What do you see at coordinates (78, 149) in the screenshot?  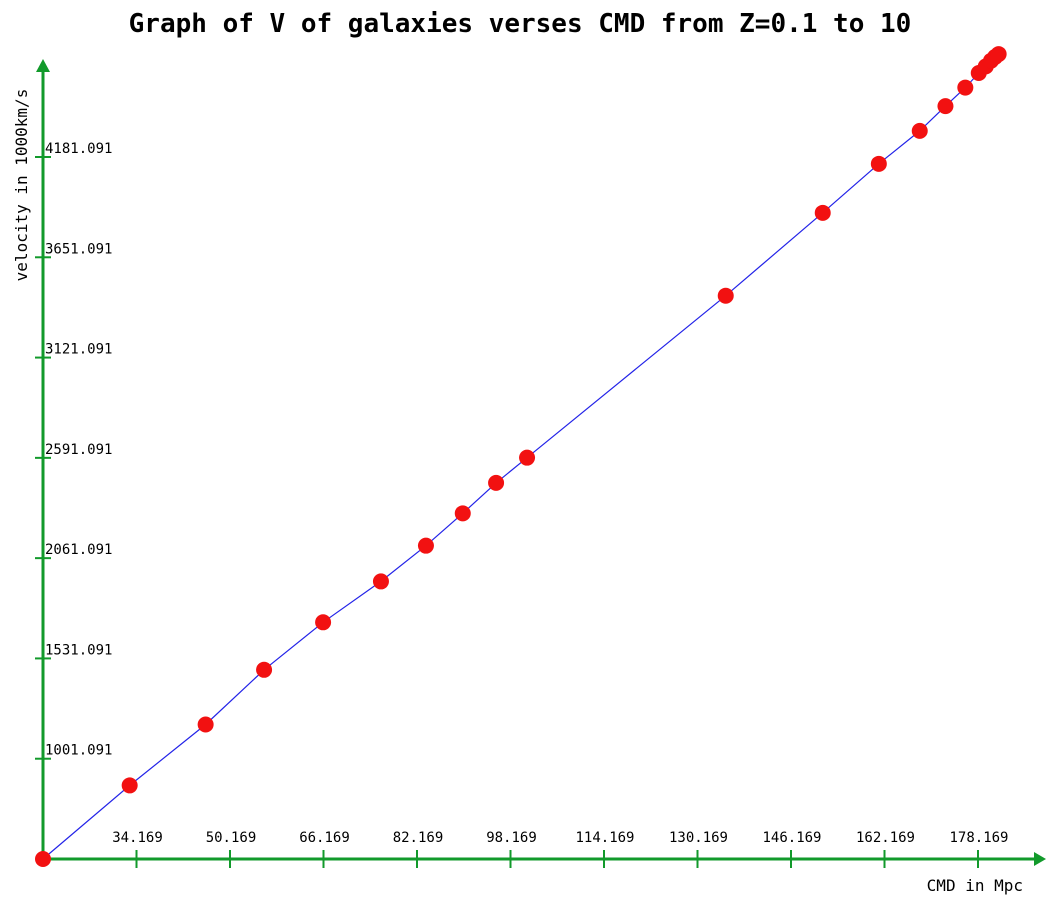 I see `y-tick-label: 4181.091` at bounding box center [78, 149].